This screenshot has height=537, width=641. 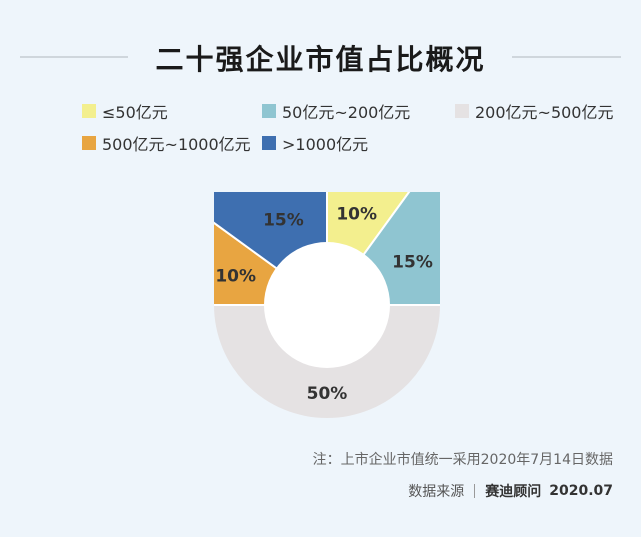 I want to click on slice-gt1000, so click(x=271, y=249).